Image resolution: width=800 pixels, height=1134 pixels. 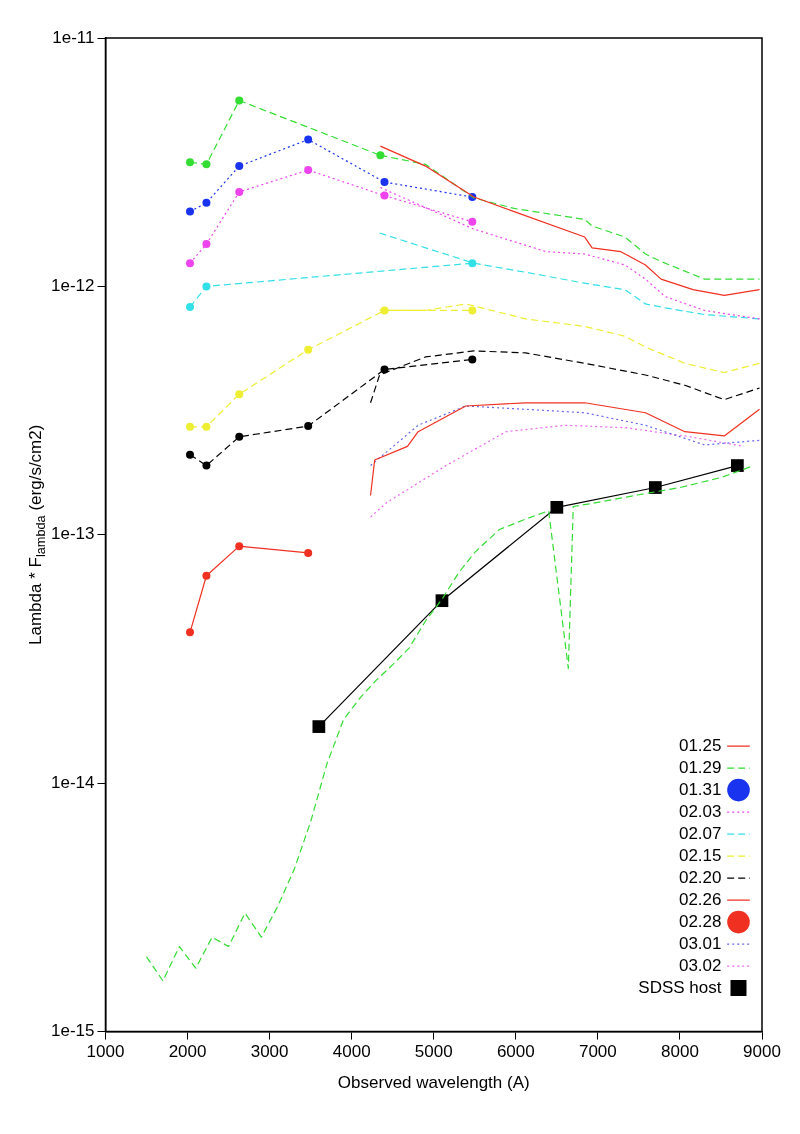 I want to click on x-tick-label: 9000, so click(x=762, y=1052).